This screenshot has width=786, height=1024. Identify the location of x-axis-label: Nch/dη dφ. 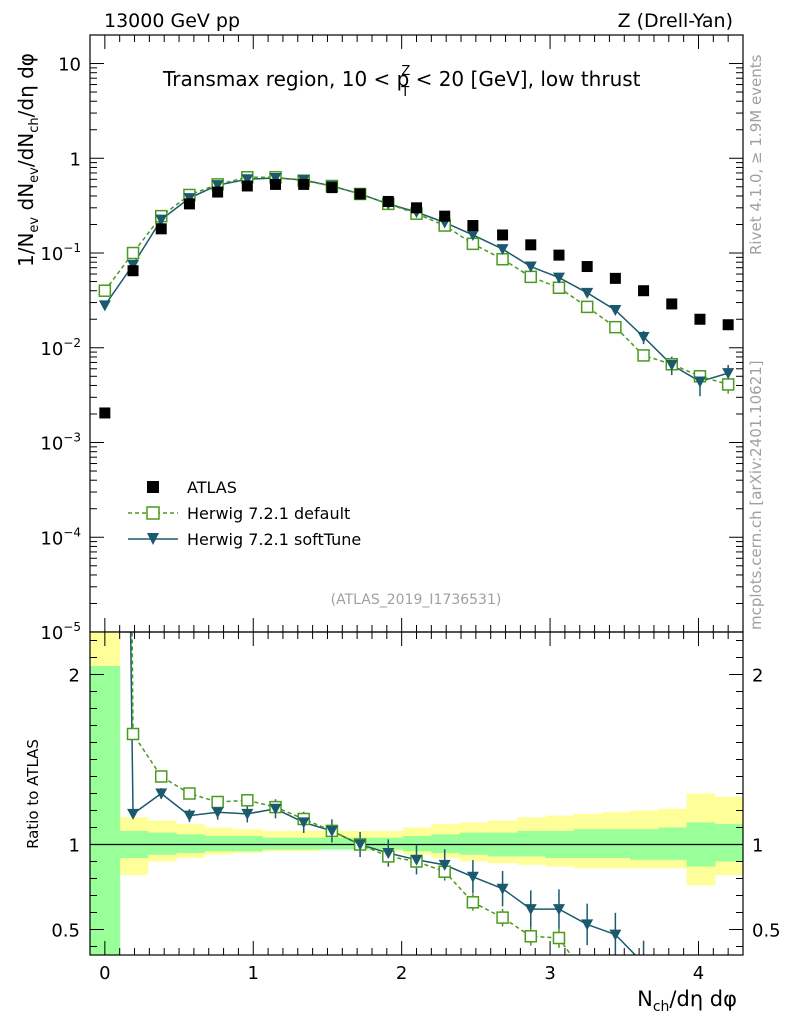
(687, 1001).